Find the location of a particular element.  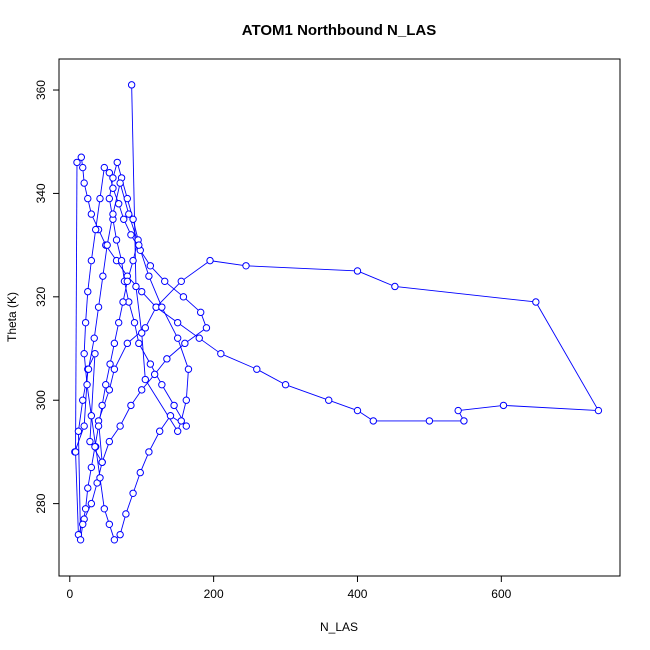

x-tick-label: 400 is located at coordinates (357, 594).